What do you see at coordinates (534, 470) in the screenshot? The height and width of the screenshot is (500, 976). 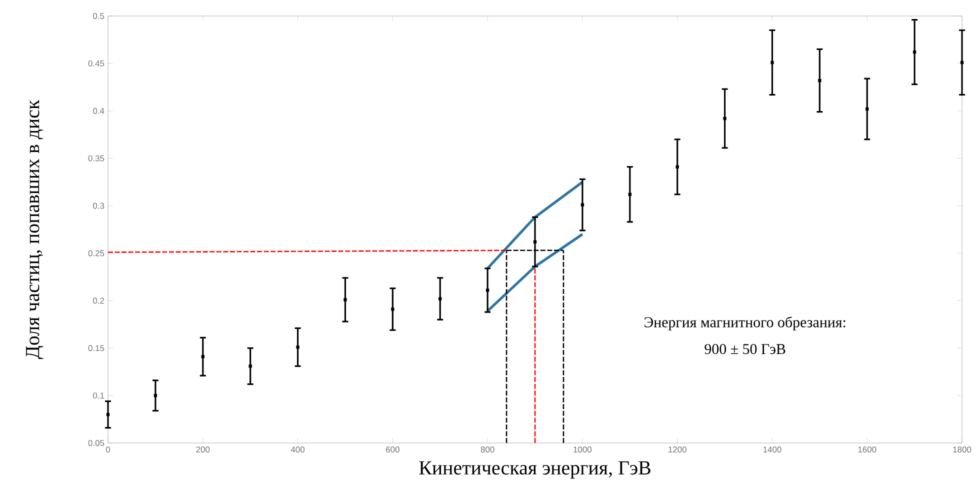 I see `x-axis-title: Кинетическая энергия, ГэВ` at bounding box center [534, 470].